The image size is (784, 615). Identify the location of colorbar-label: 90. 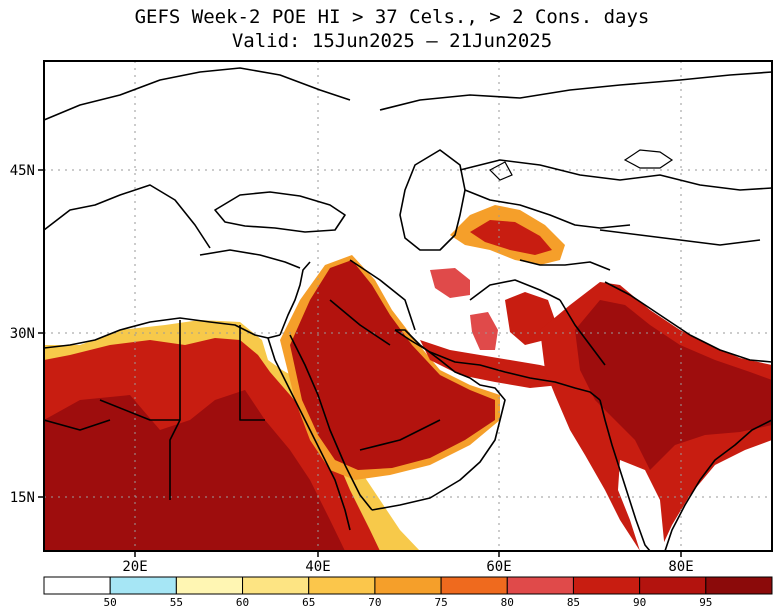
(639, 602).